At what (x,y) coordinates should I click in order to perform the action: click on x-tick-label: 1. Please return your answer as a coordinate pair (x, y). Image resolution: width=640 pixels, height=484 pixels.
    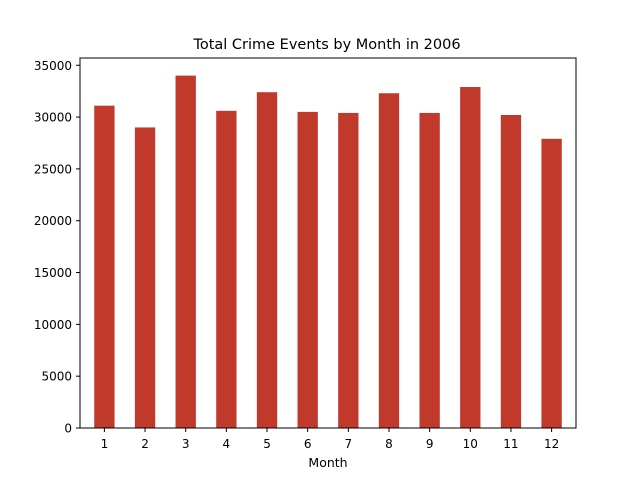
    Looking at the image, I should click on (105, 444).